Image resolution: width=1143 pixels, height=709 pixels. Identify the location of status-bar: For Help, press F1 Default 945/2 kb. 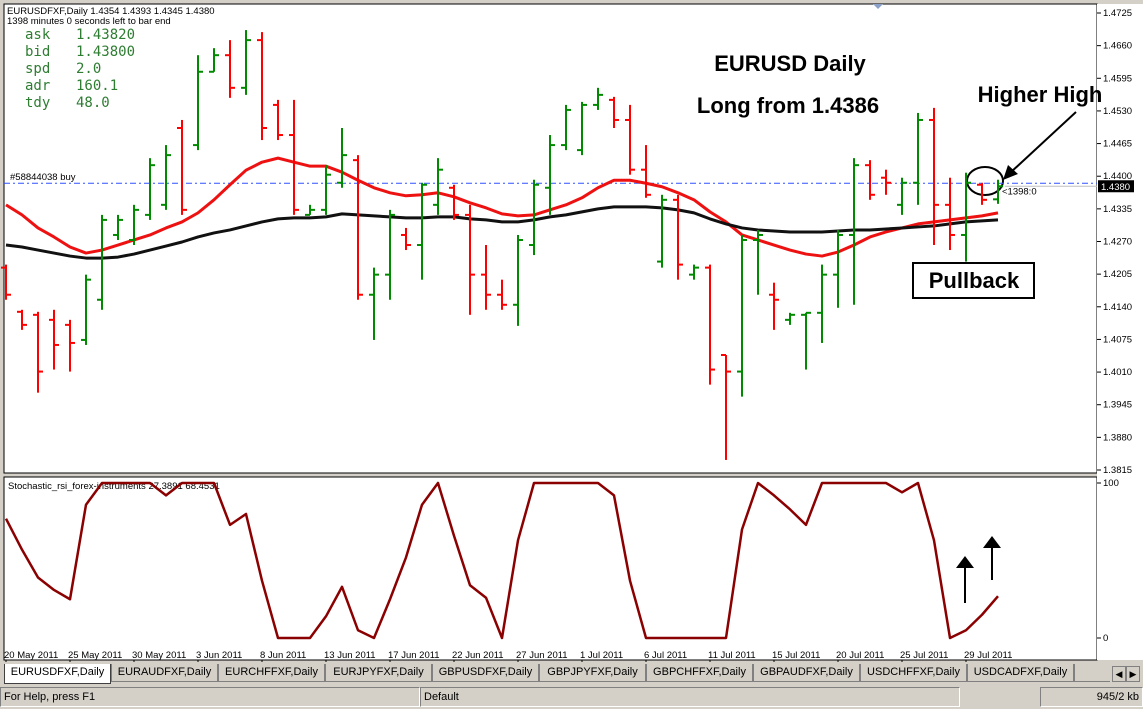
(571, 698).